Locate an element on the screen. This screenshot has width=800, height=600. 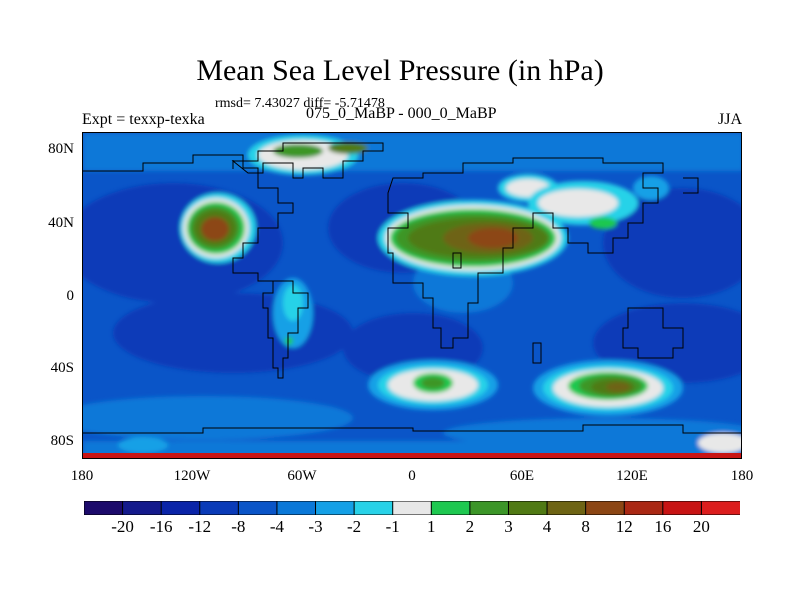
x-tick-180e: 180 is located at coordinates (742, 476).